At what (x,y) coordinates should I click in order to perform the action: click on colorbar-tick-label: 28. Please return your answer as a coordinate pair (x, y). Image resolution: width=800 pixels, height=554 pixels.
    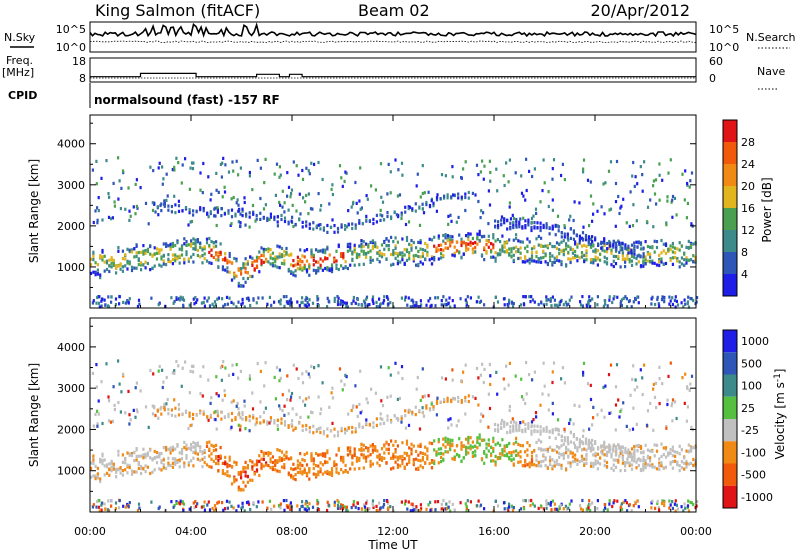
    Looking at the image, I should click on (748, 142).